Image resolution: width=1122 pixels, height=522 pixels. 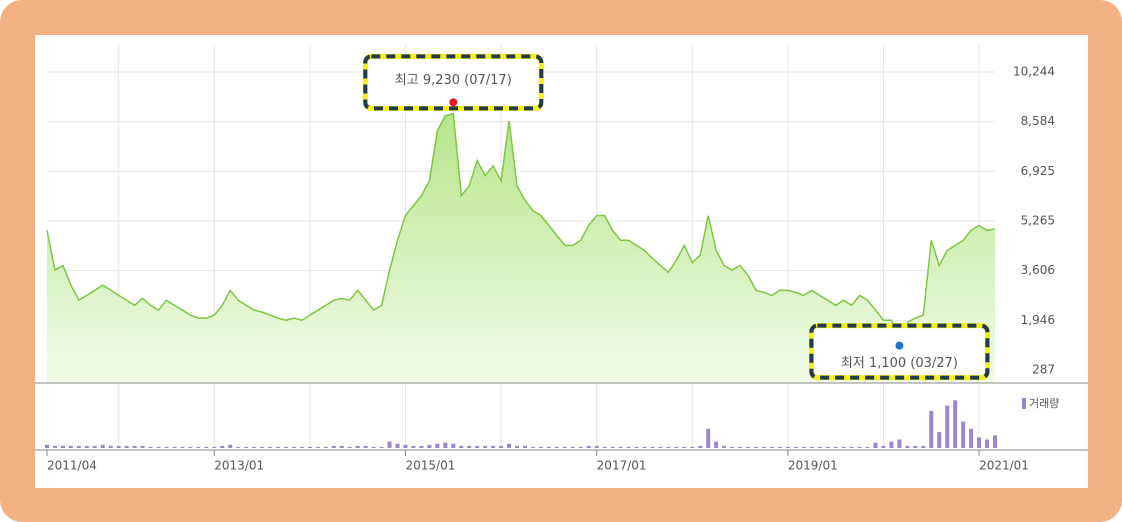 I want to click on x-tick-label: 2017/01, so click(x=622, y=466).